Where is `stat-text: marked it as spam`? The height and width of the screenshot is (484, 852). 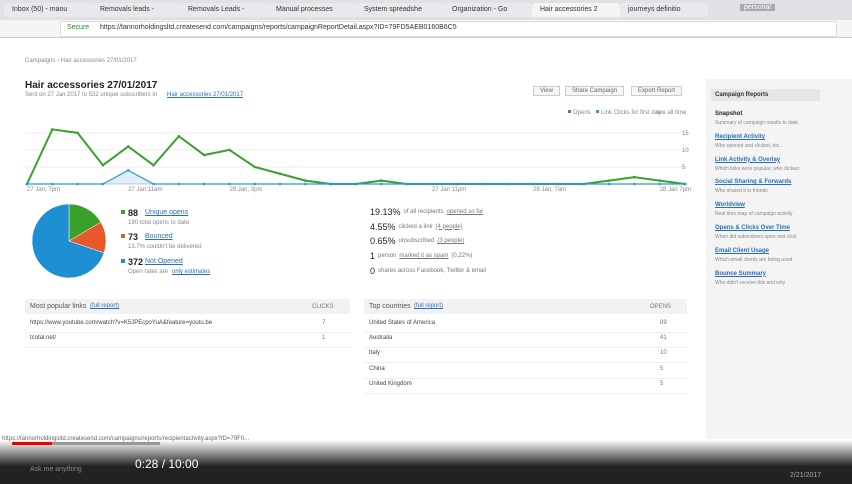 stat-text: marked it as spam is located at coordinates (424, 256).